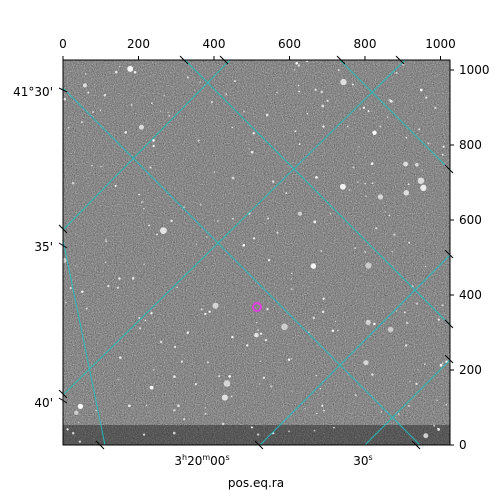  What do you see at coordinates (470, 220) in the screenshot?
I see `right-tick-label: 600` at bounding box center [470, 220].